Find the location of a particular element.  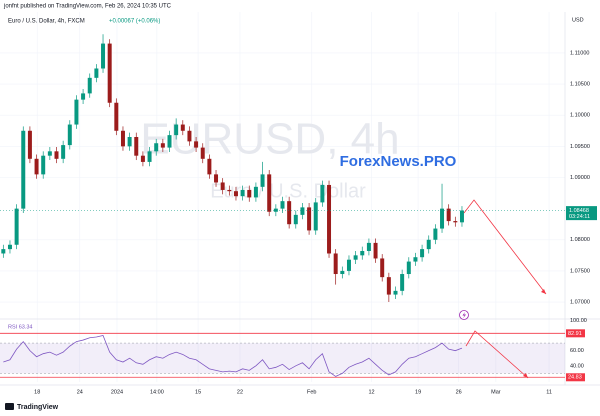

x-tick-label: 15 is located at coordinates (198, 392).